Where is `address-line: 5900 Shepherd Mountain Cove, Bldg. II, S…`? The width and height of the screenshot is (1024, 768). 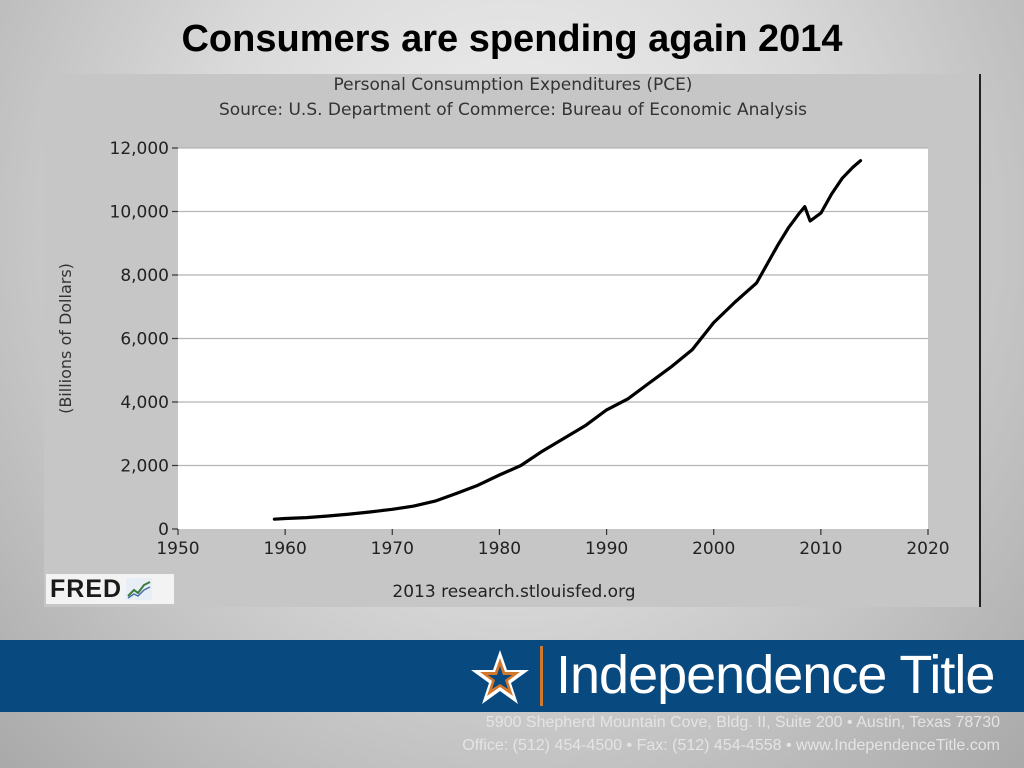
address-line: 5900 Shepherd Mountain Cove, Bldg. II, S… is located at coordinates (742, 722).